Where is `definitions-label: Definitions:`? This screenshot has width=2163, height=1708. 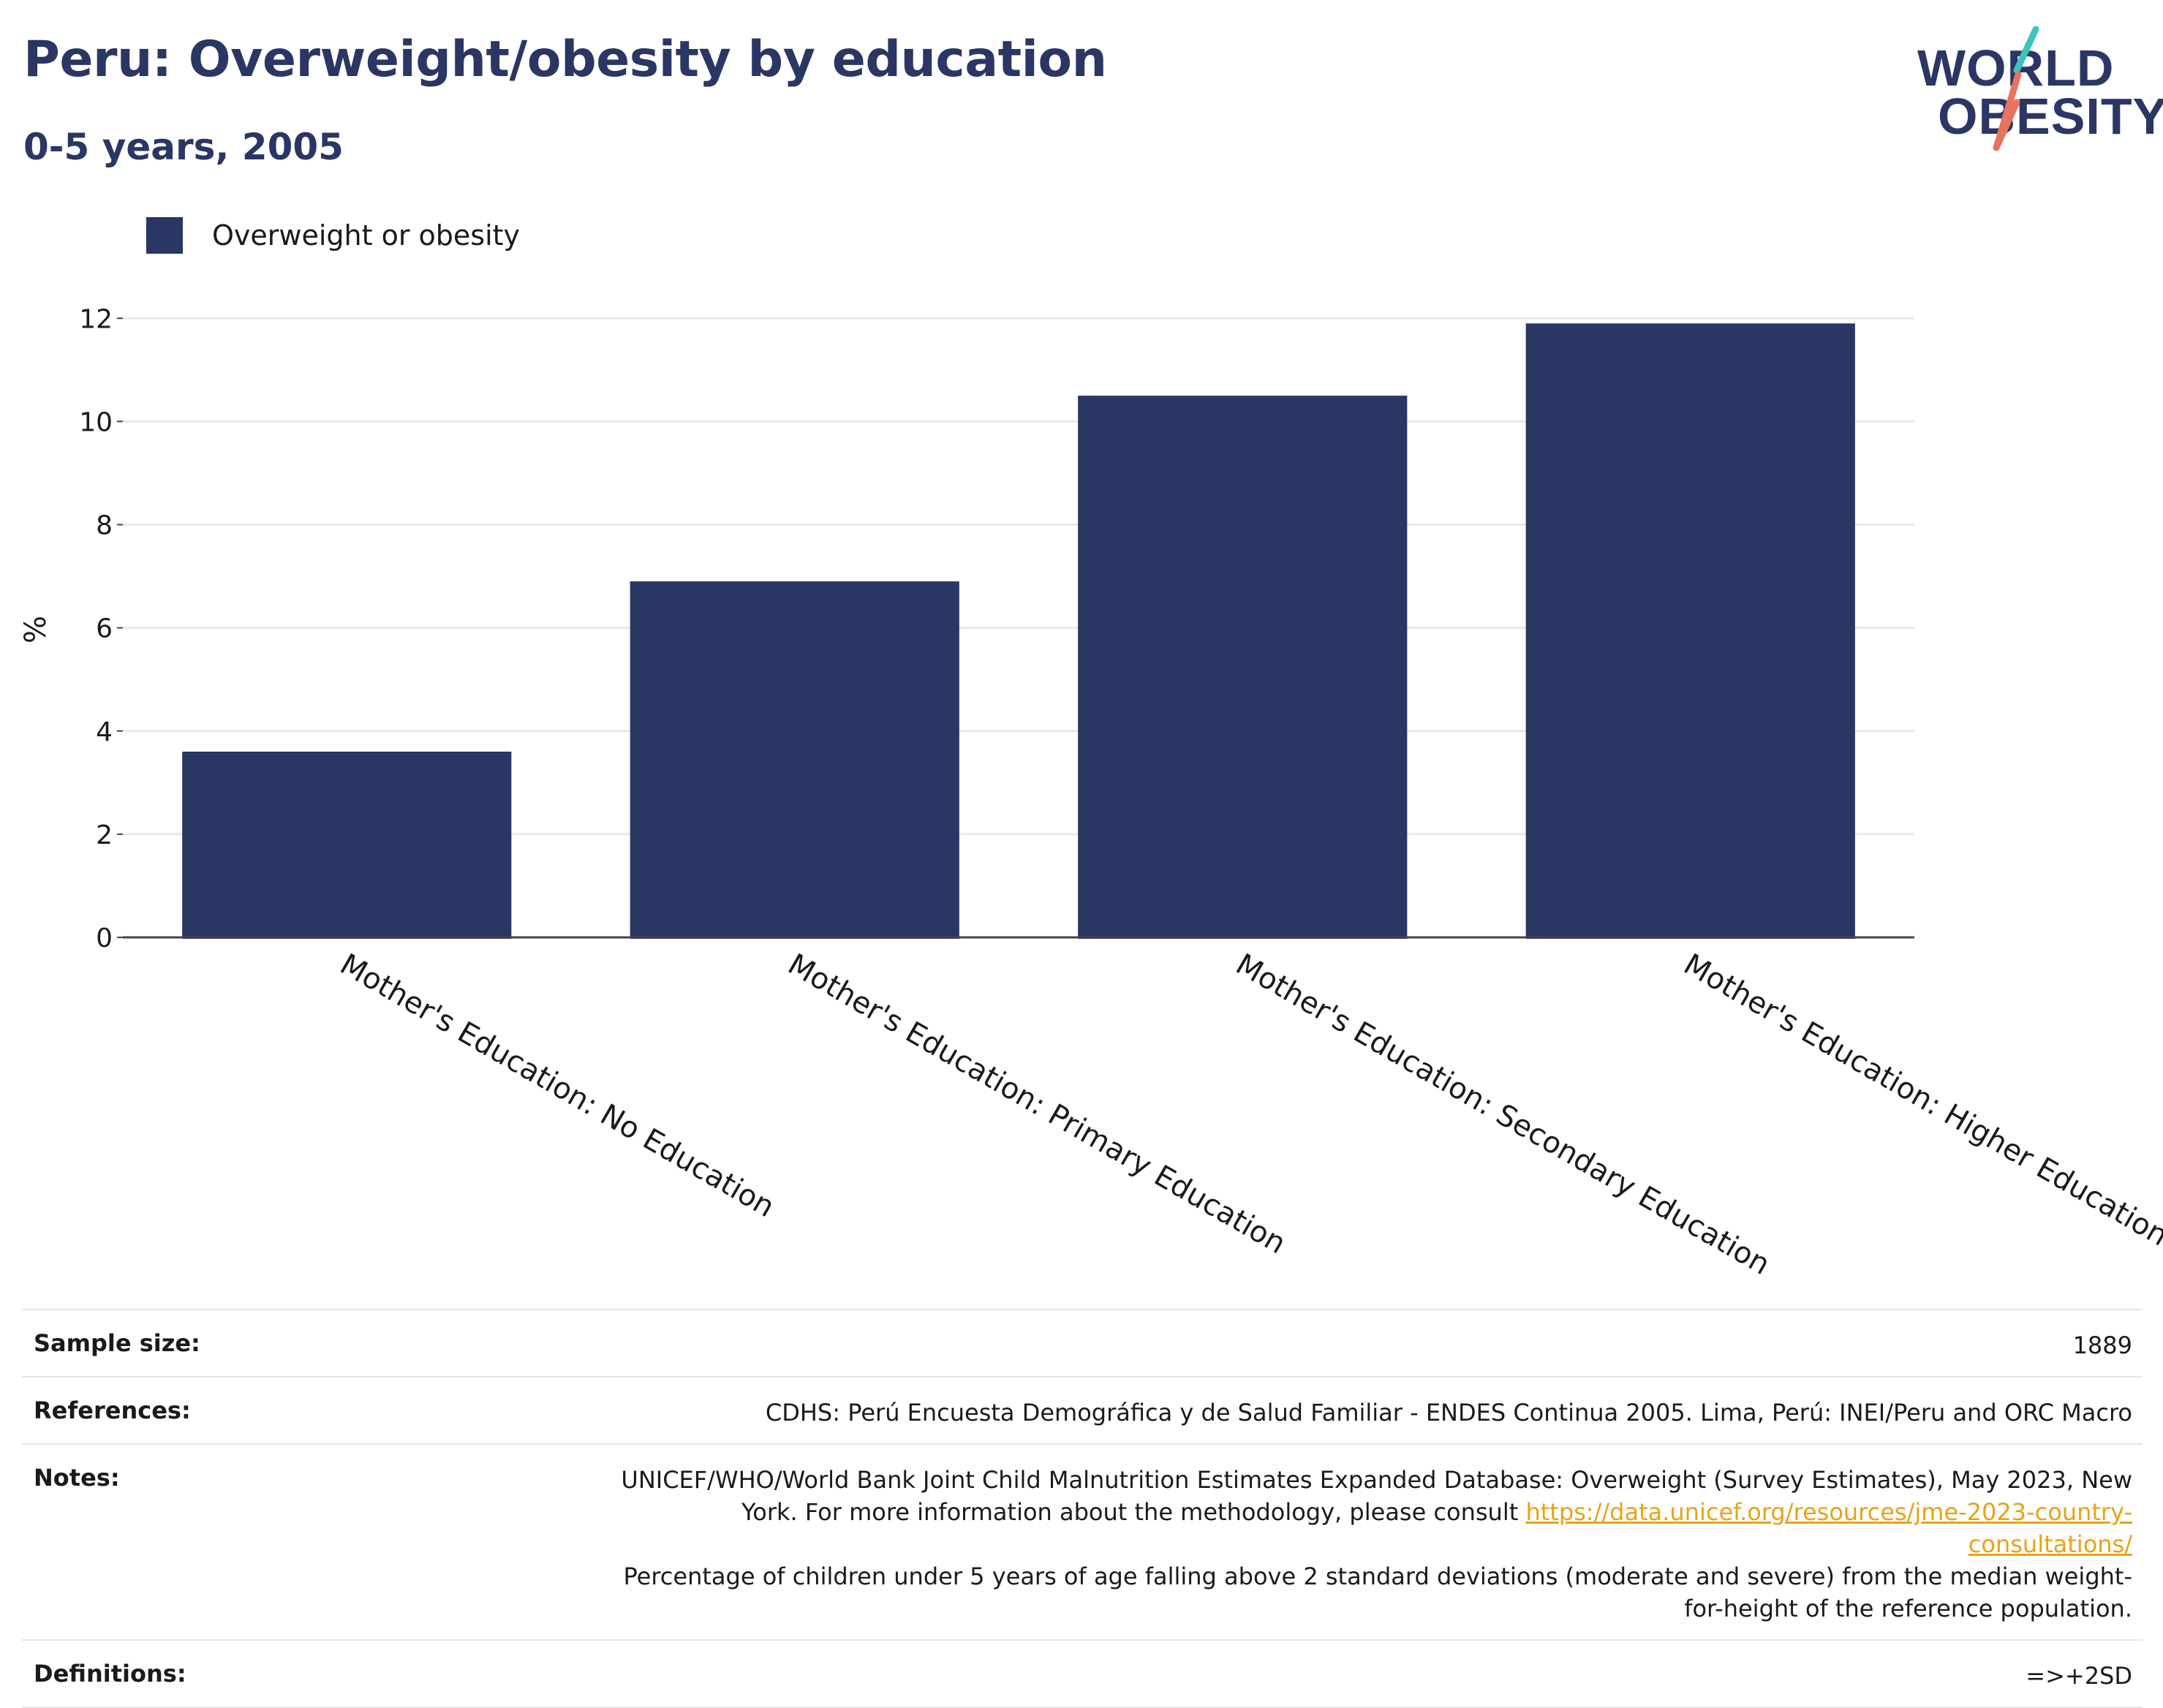 definitions-label: Definitions: is located at coordinates (110, 1674).